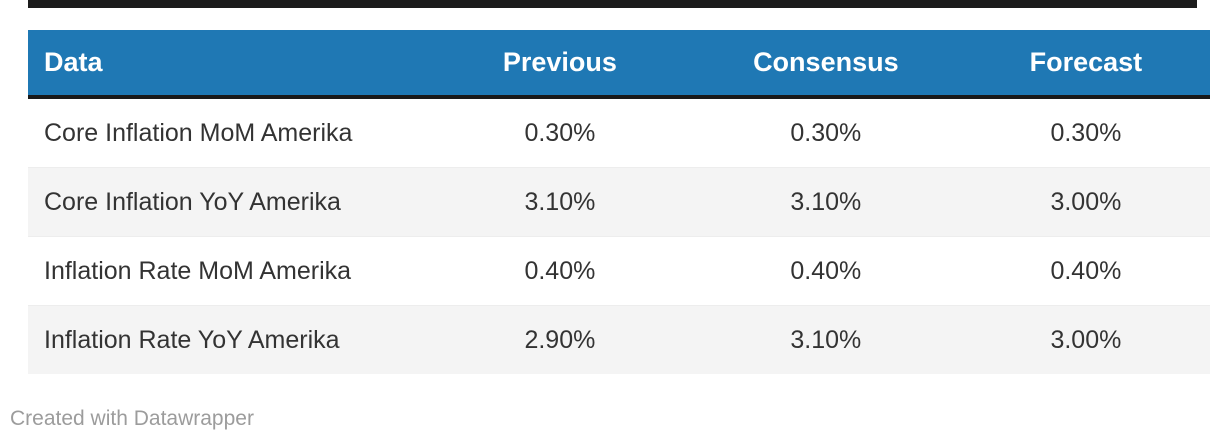 Image resolution: width=1220 pixels, height=448 pixels. What do you see at coordinates (1085, 64) in the screenshot?
I see `column-header-forecast: Forecast` at bounding box center [1085, 64].